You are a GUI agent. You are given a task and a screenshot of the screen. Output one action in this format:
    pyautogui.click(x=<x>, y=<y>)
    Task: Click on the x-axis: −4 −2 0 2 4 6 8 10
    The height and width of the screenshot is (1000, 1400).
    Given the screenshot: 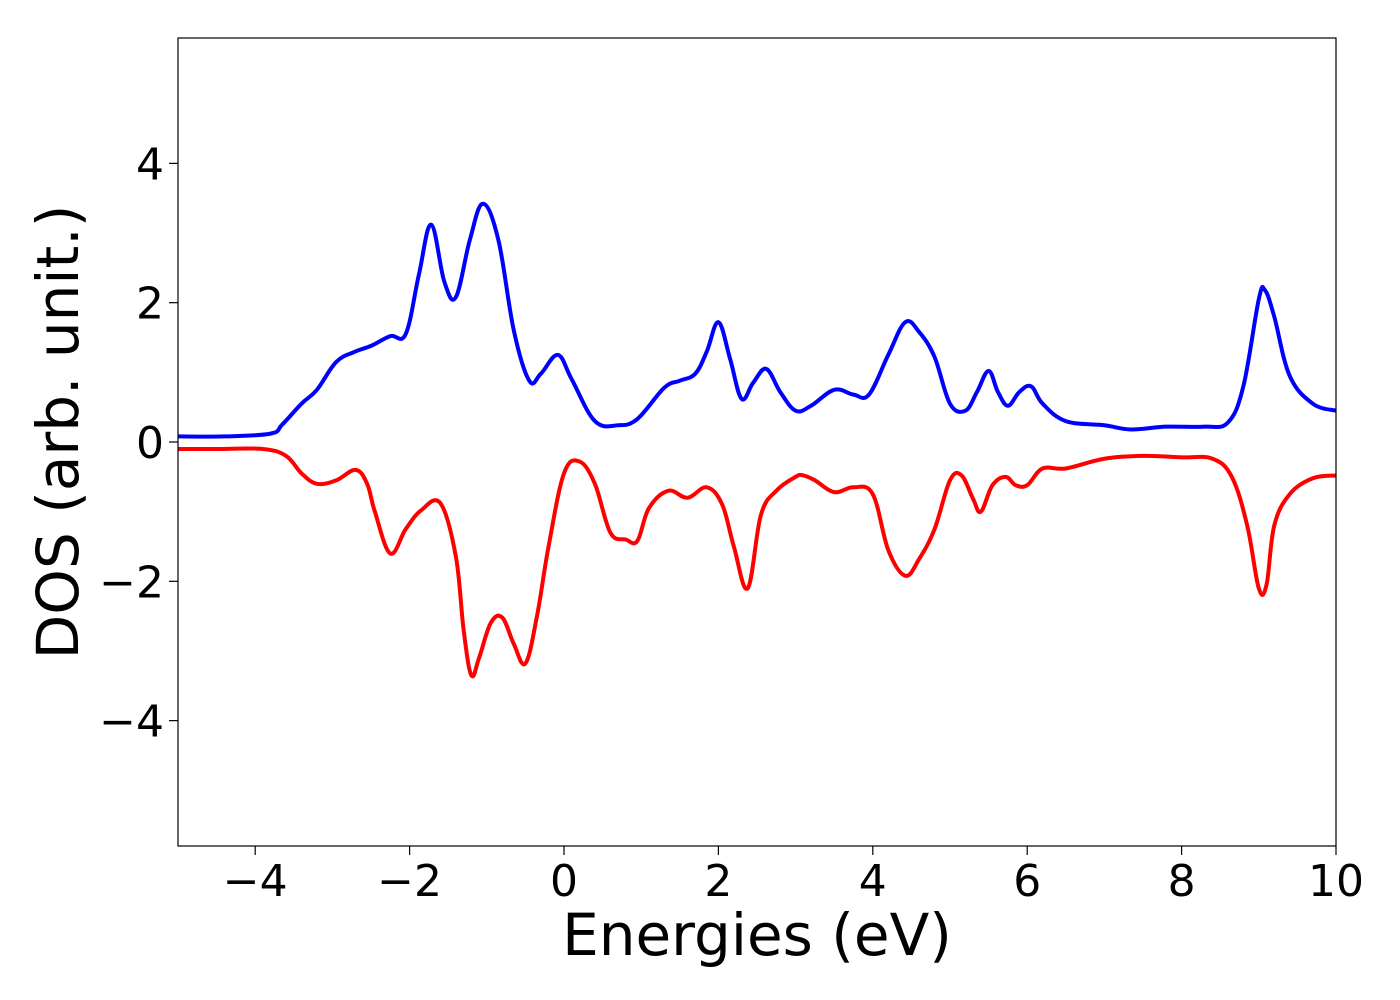 What is the action you would take?
    pyautogui.click(x=793, y=876)
    